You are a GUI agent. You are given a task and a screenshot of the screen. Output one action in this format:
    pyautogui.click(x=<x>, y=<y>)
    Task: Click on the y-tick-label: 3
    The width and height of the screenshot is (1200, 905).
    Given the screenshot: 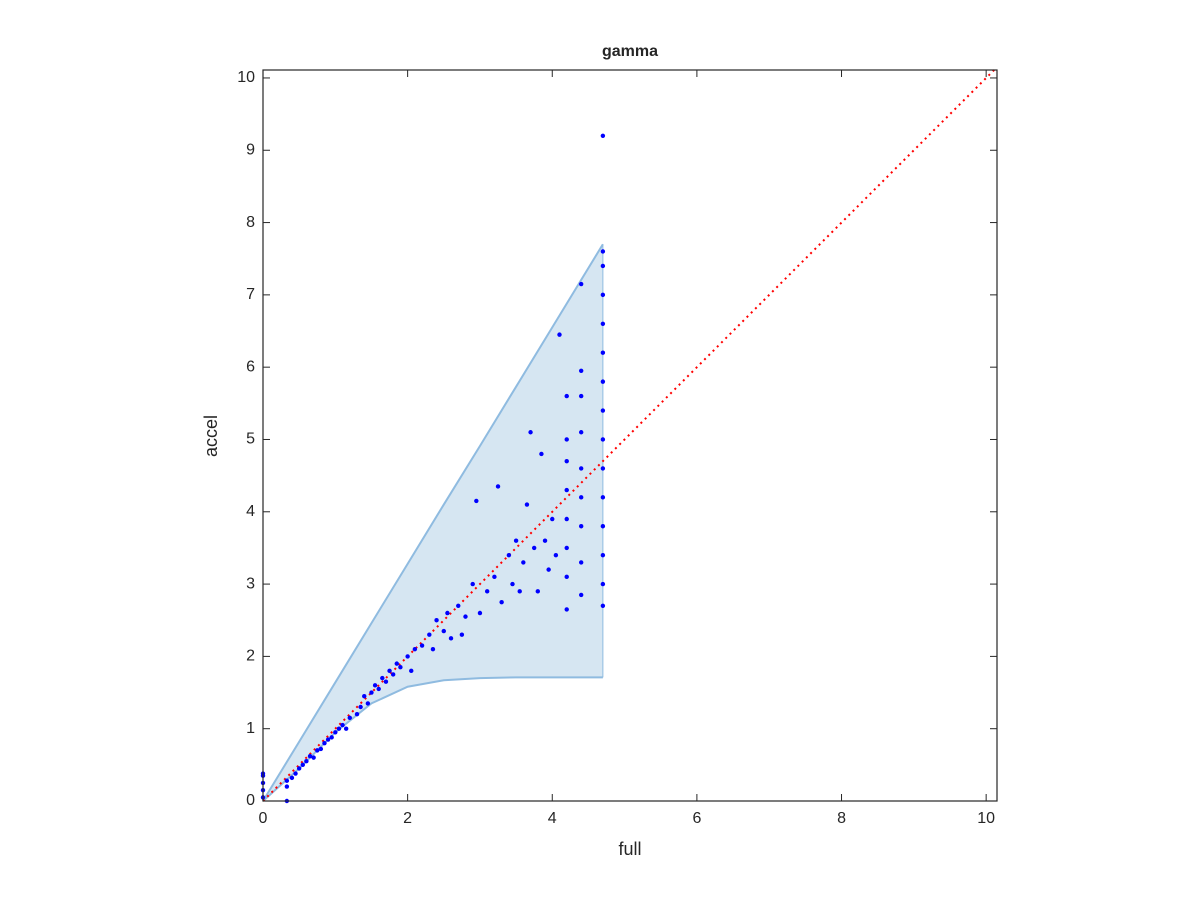 What is the action you would take?
    pyautogui.click(x=250, y=583)
    